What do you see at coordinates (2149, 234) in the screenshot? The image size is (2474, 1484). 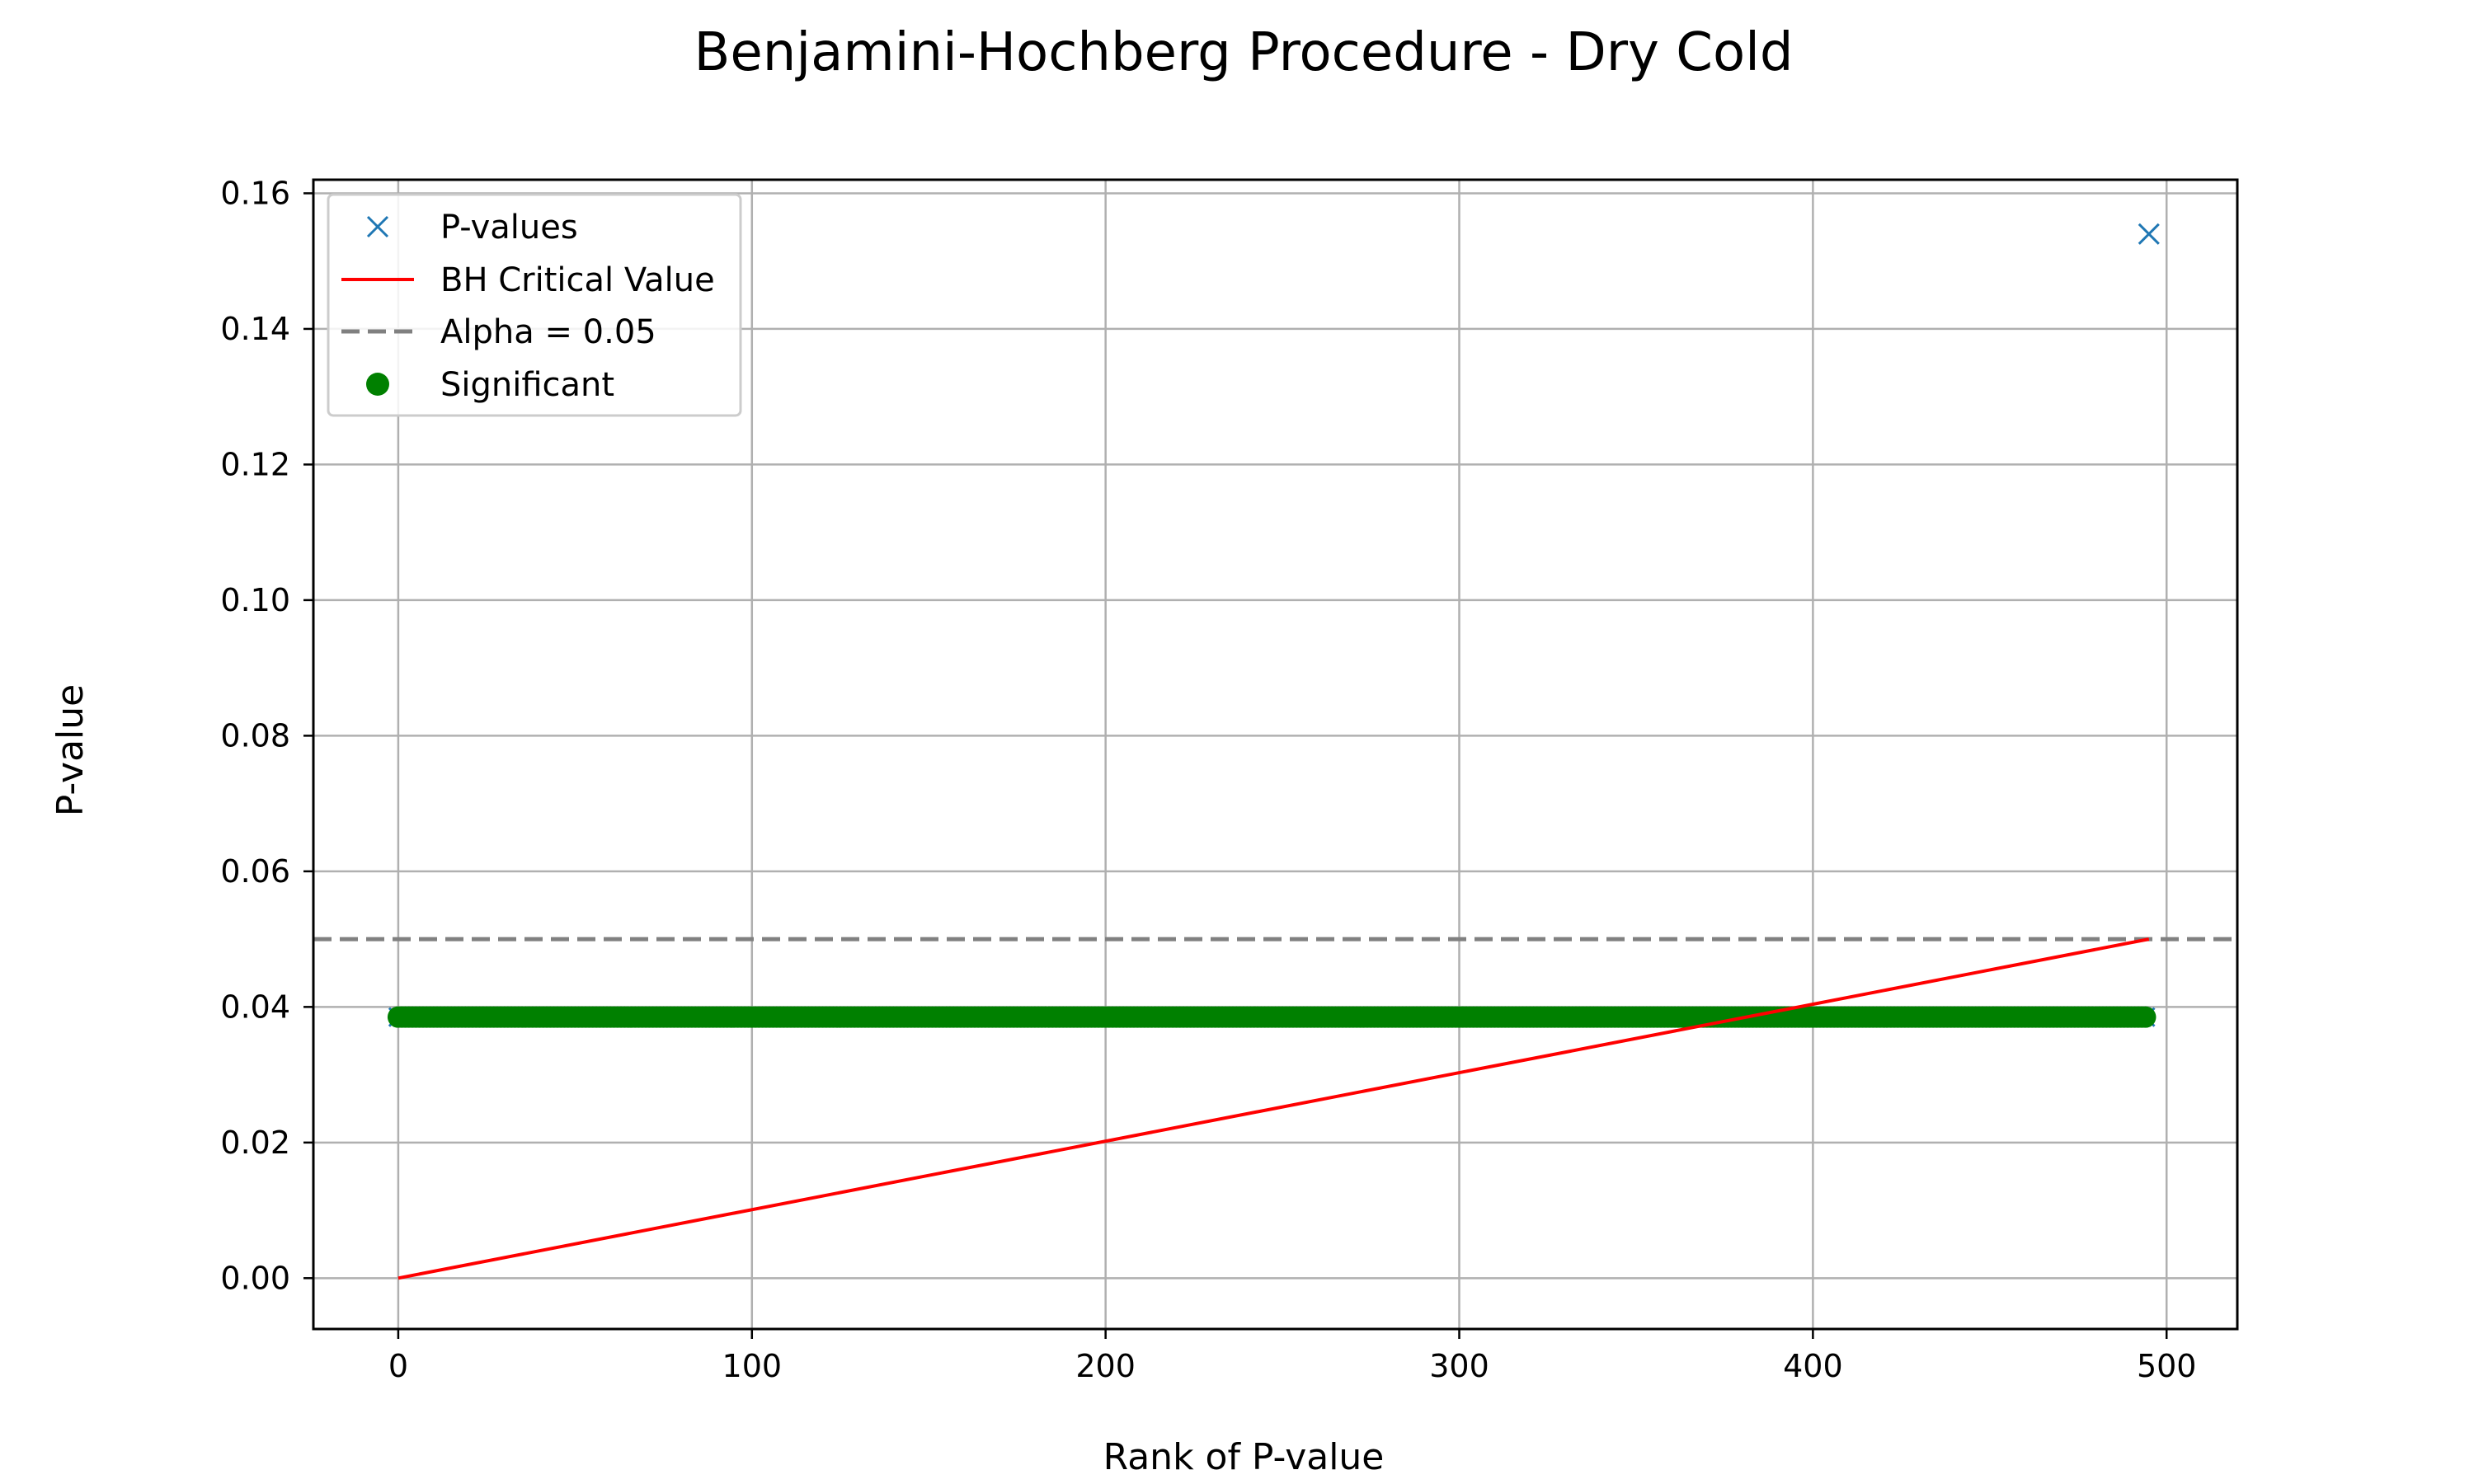 I see `p-value-point` at bounding box center [2149, 234].